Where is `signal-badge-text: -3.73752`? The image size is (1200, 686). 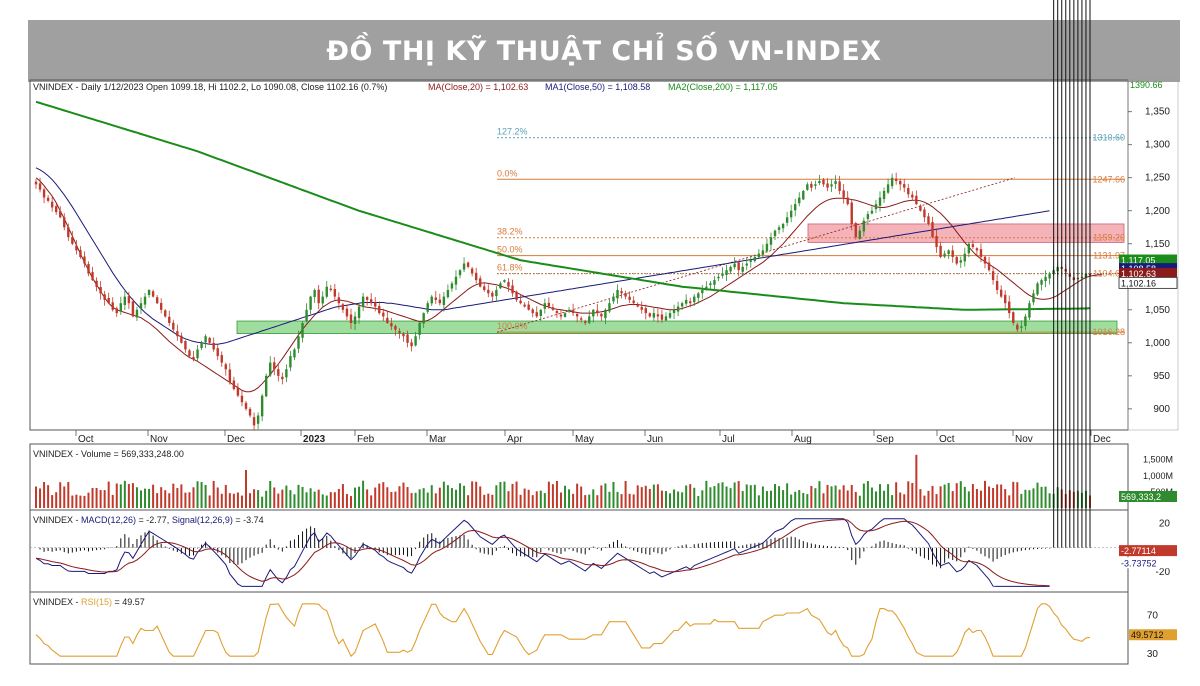 signal-badge-text: -3.73752 is located at coordinates (1139, 563).